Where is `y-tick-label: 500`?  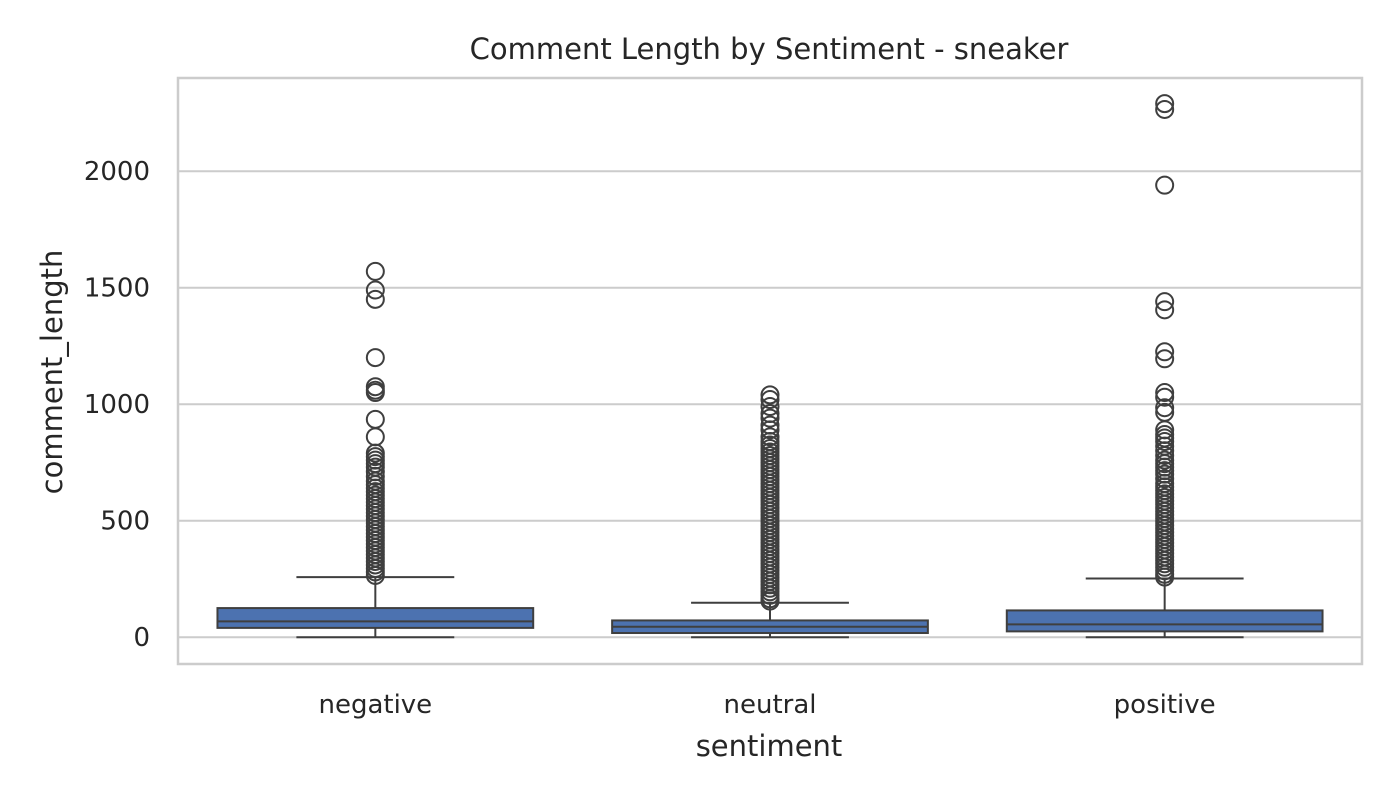 y-tick-label: 500 is located at coordinates (125, 522).